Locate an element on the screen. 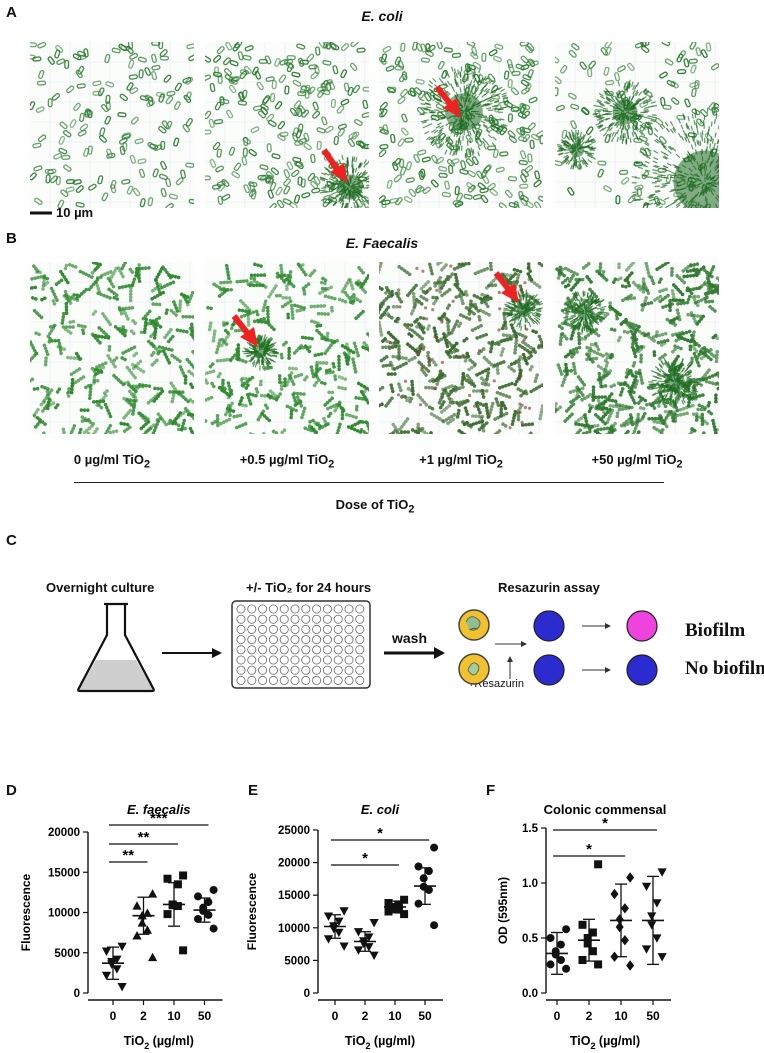 This screenshot has width=764, height=1053. dose-label-3: +50 µg/ml TiO2 is located at coordinates (637, 461).